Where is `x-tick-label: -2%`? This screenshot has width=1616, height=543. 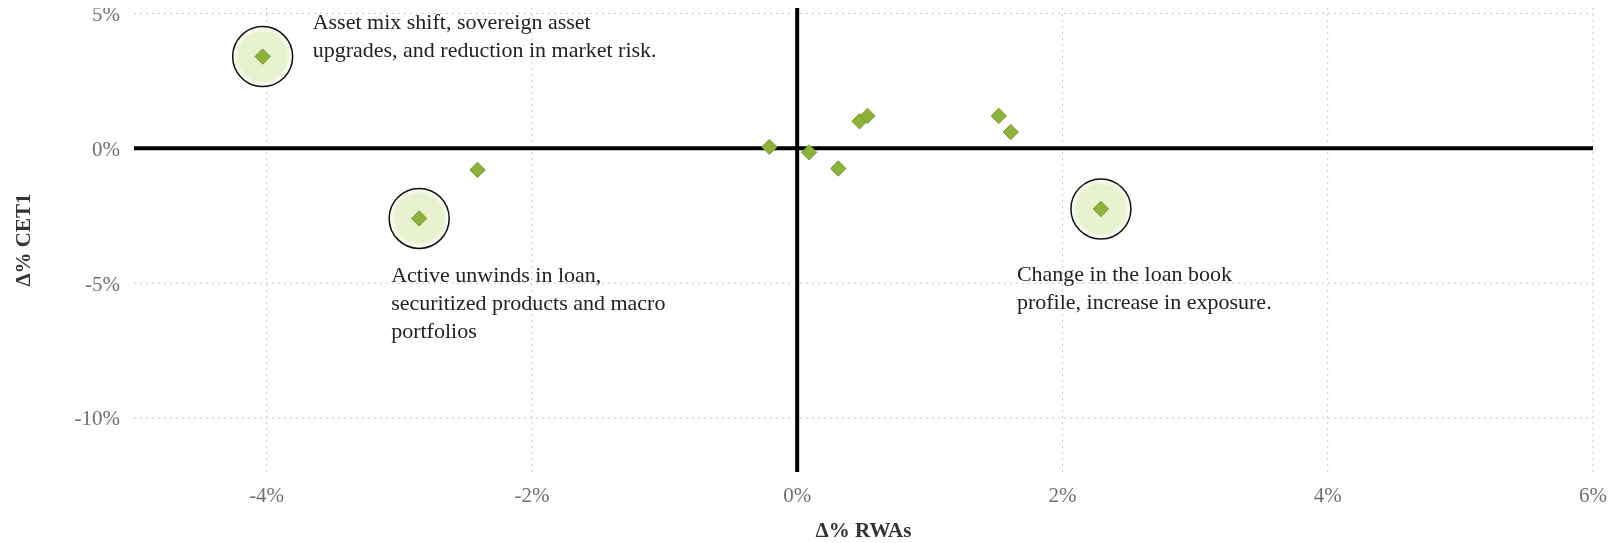
x-tick-label: -2% is located at coordinates (532, 495).